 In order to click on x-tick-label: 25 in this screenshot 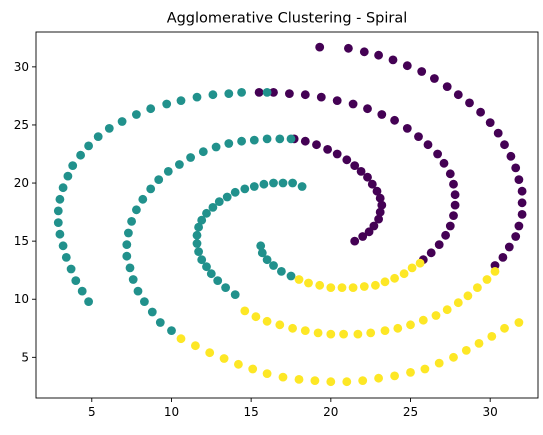, I will do `click(410, 412)`.